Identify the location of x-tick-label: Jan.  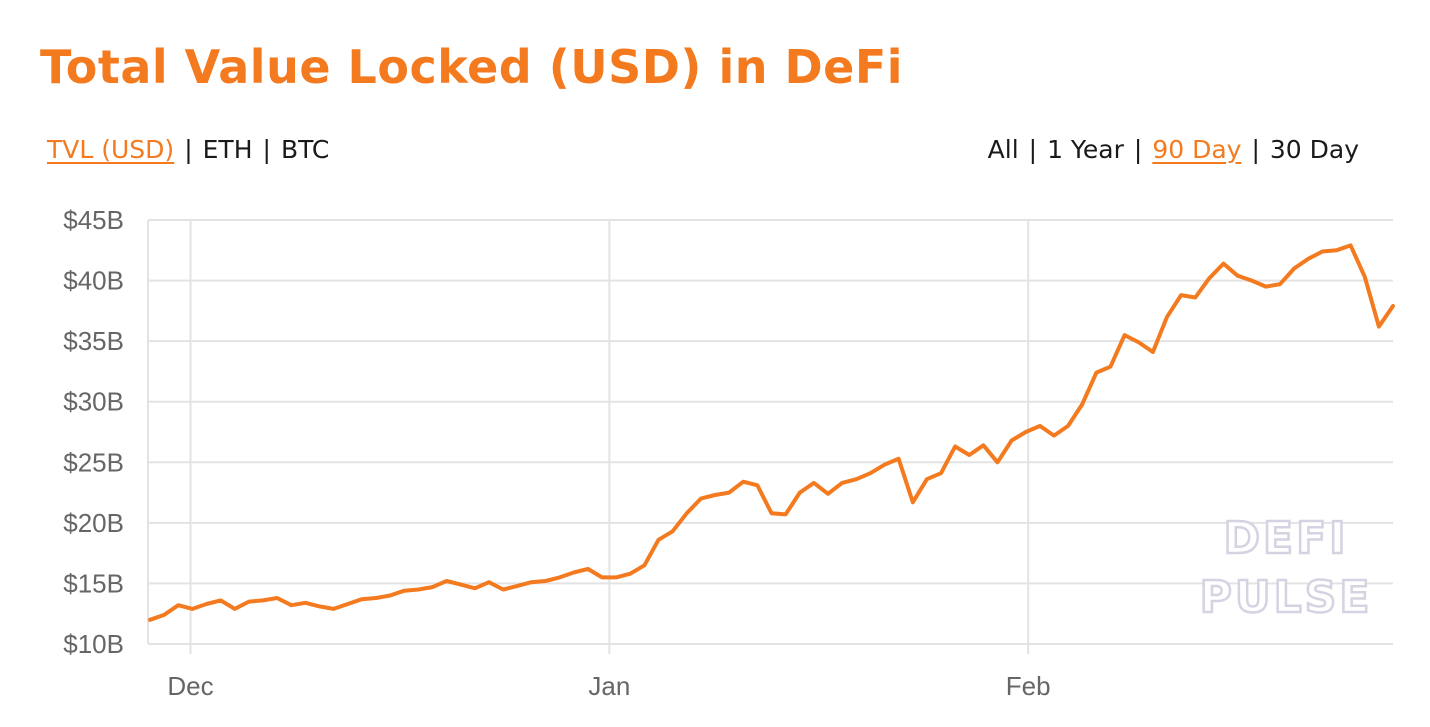
(609, 686).